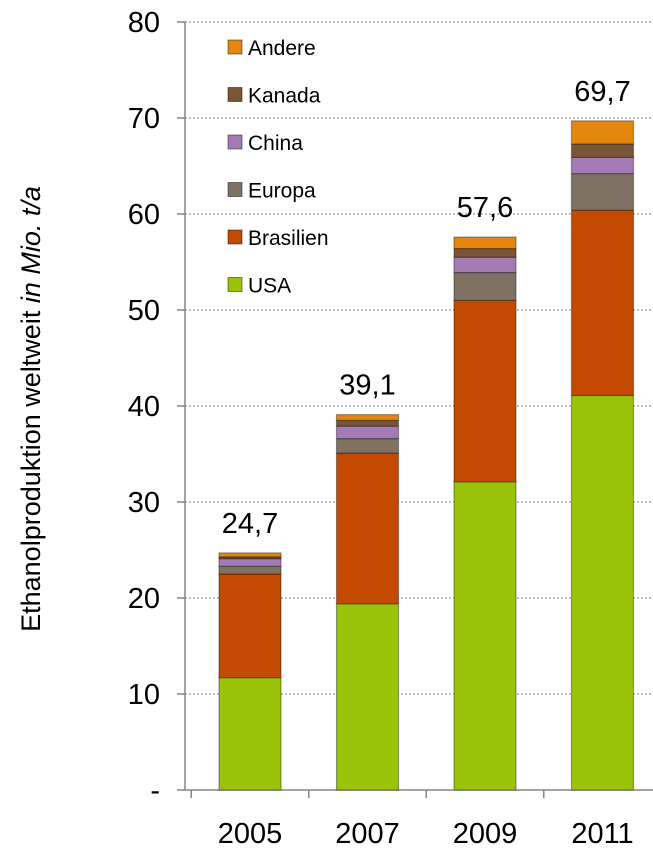 This screenshot has height=849, width=653. I want to click on x-tick-label: 2009, so click(485, 833).